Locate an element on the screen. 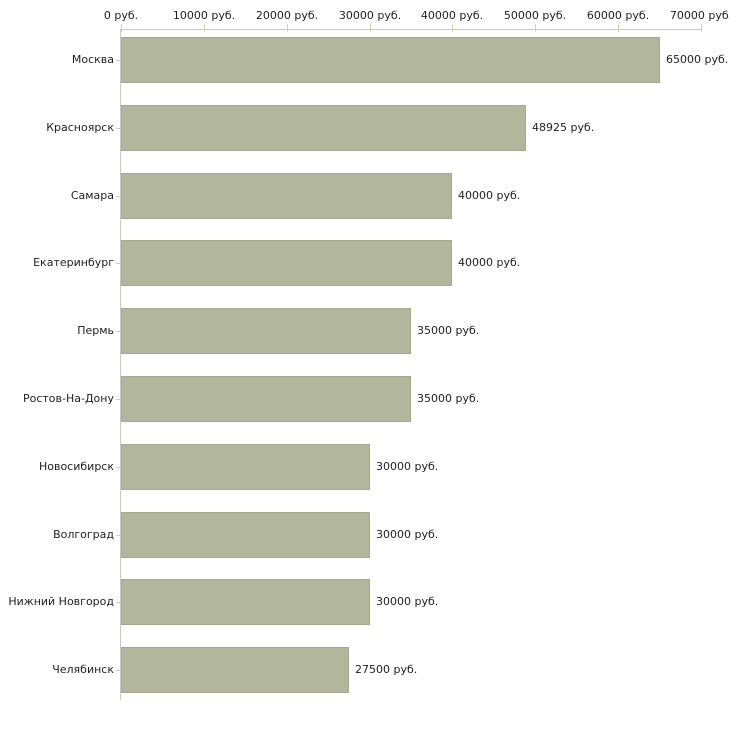 The width and height of the screenshot is (730, 730). x-axis-line is located at coordinates (411, 29).